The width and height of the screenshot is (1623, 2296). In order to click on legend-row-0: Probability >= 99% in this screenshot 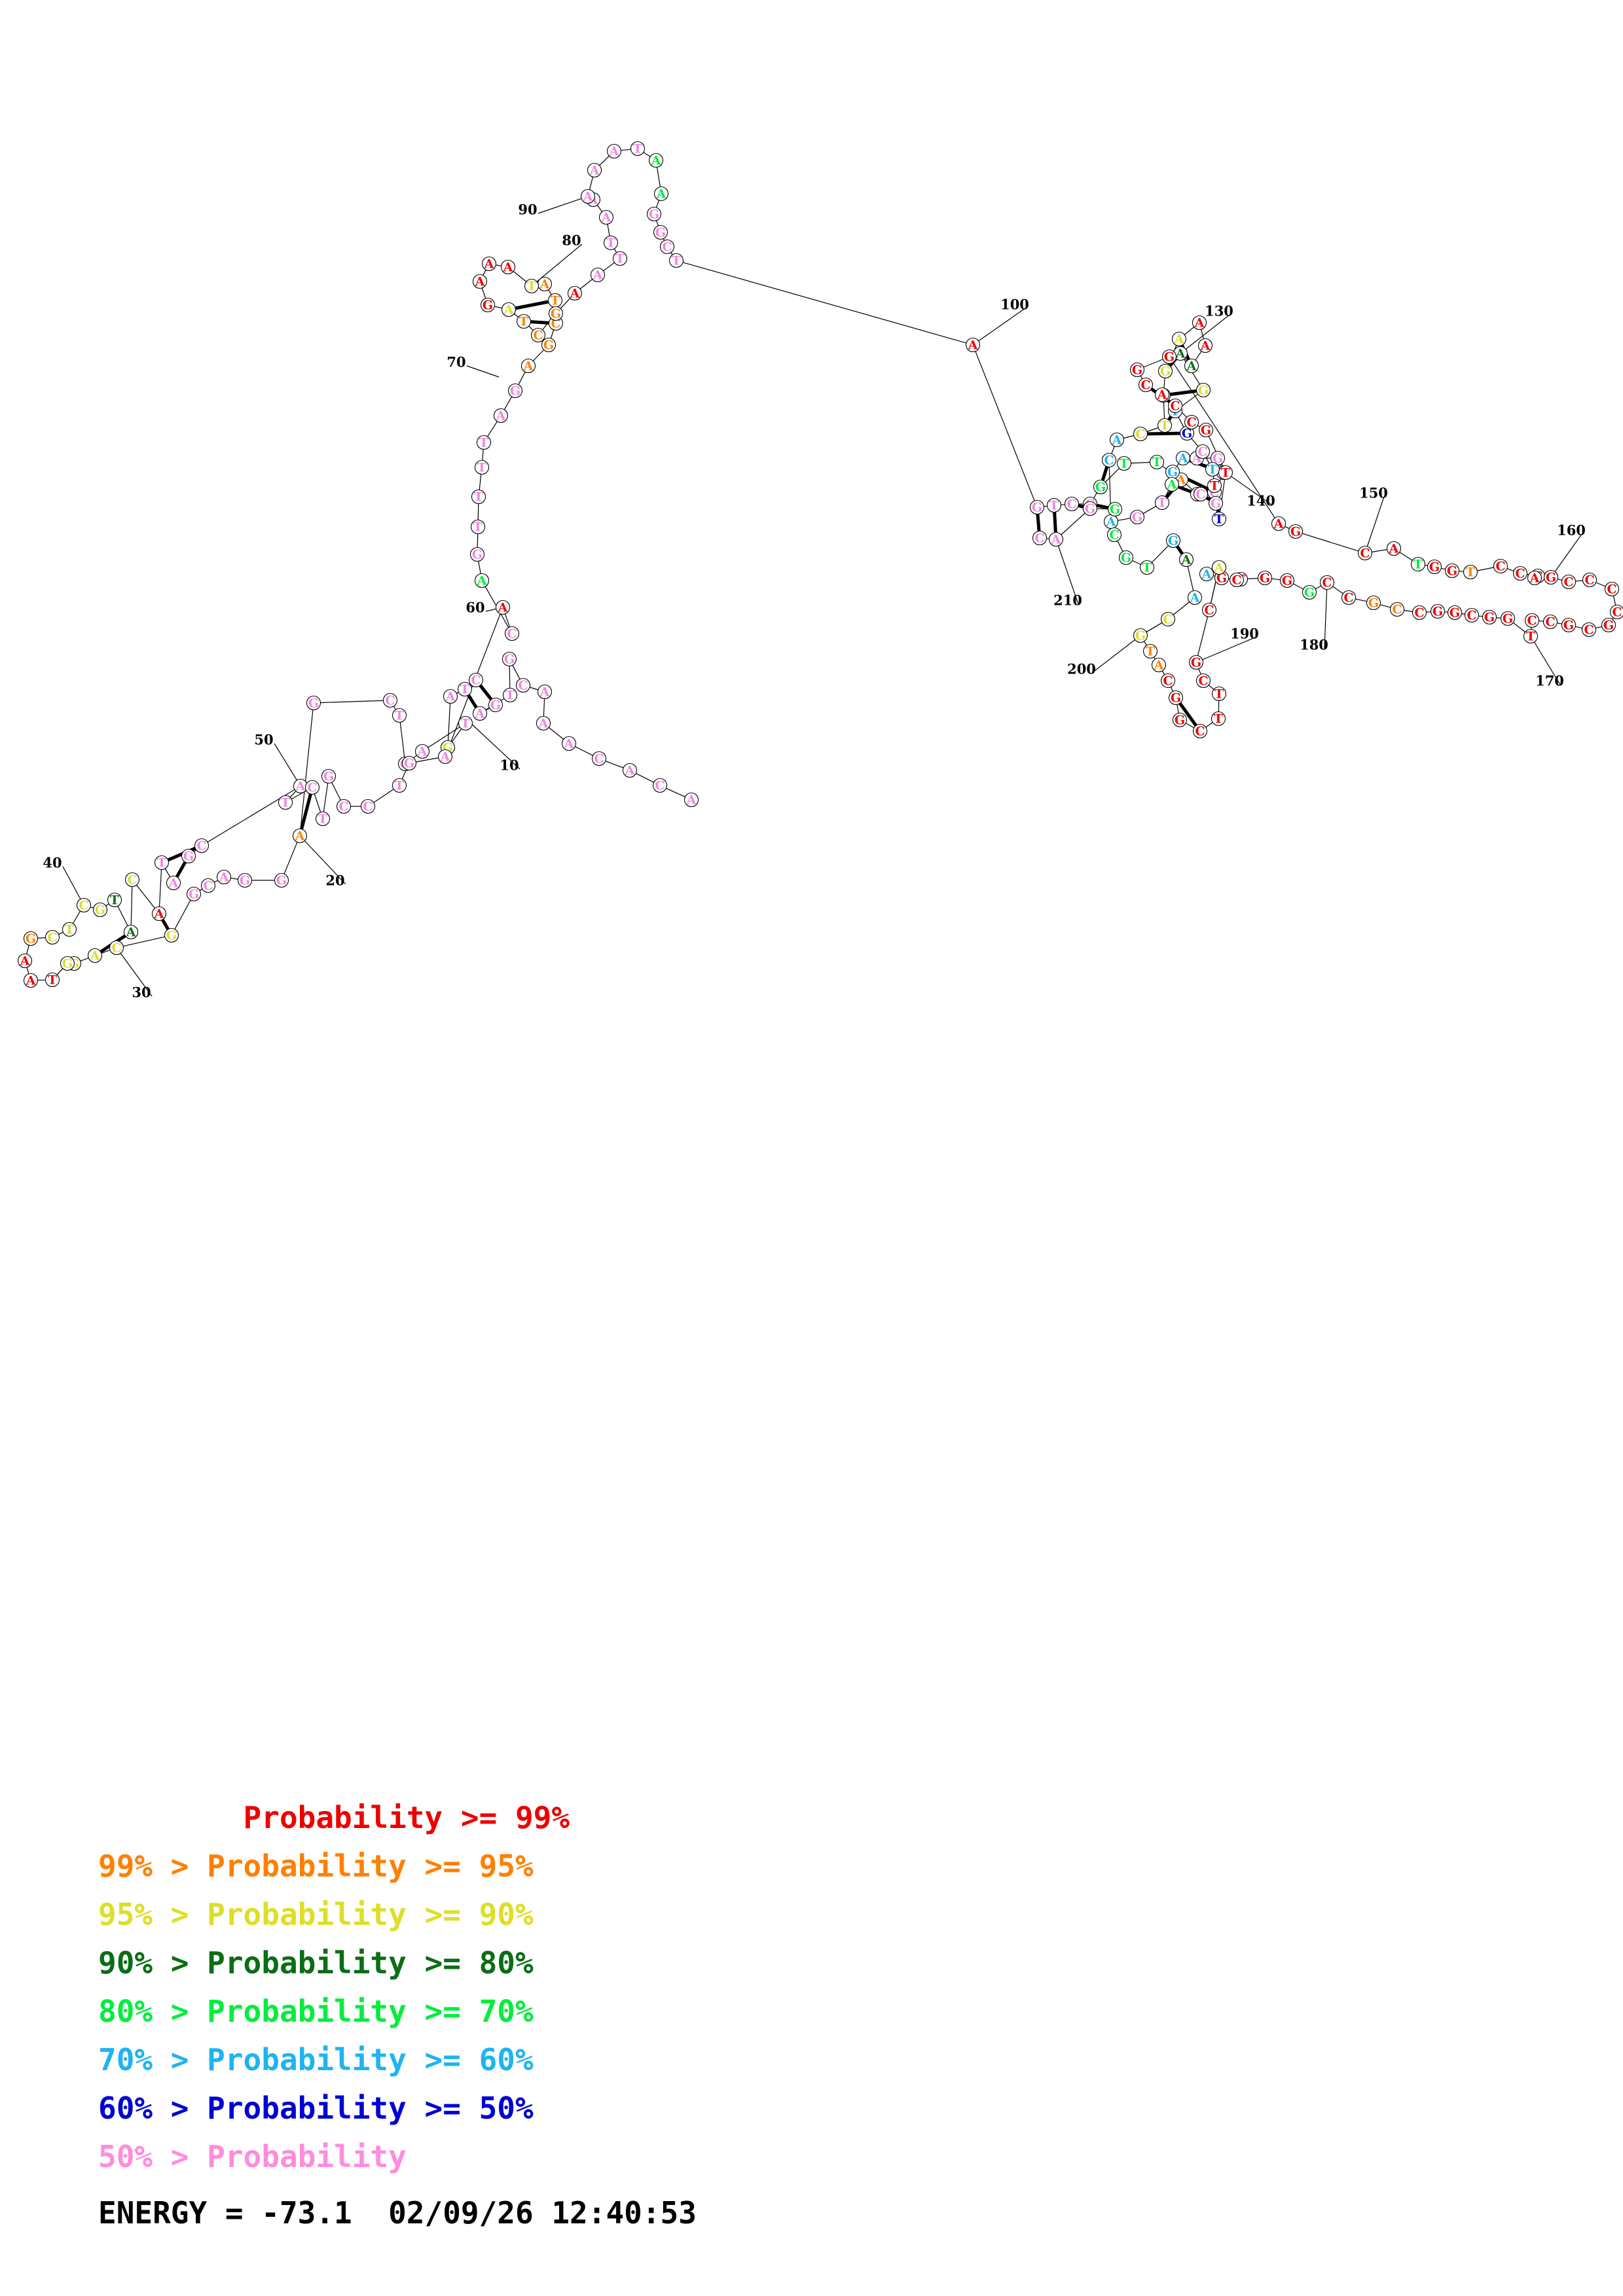, I will do `click(334, 1817)`.